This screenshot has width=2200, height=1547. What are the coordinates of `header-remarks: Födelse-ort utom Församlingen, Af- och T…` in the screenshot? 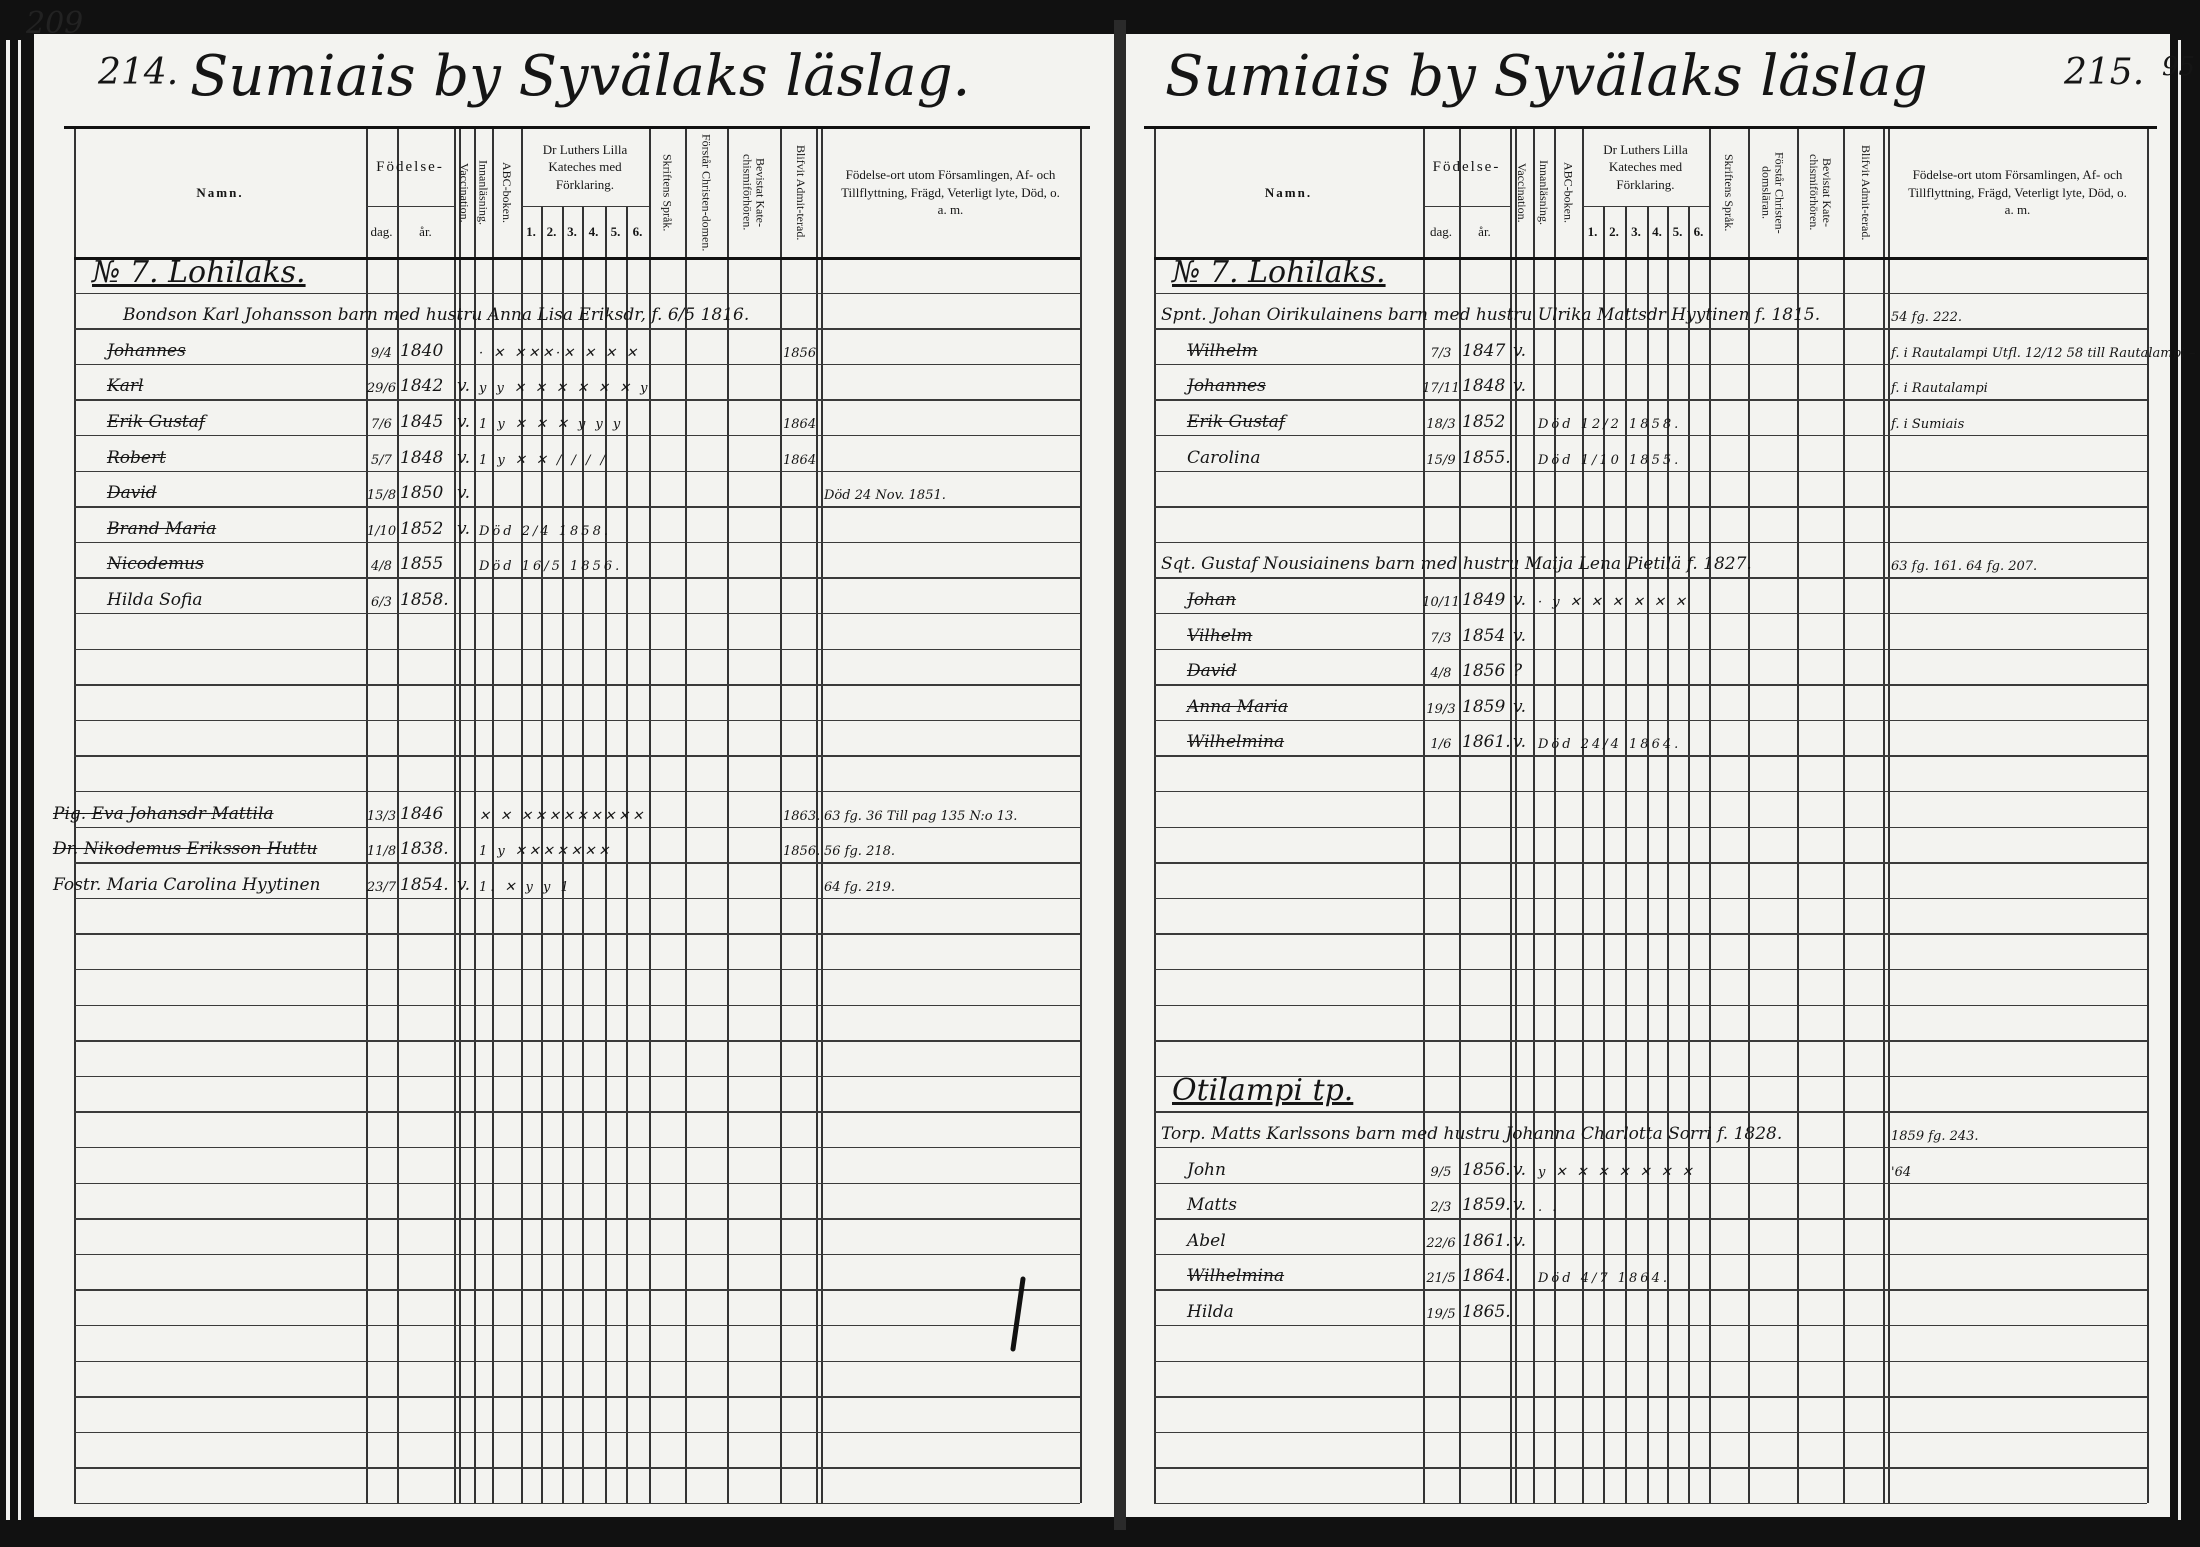 It's located at (2017, 192).